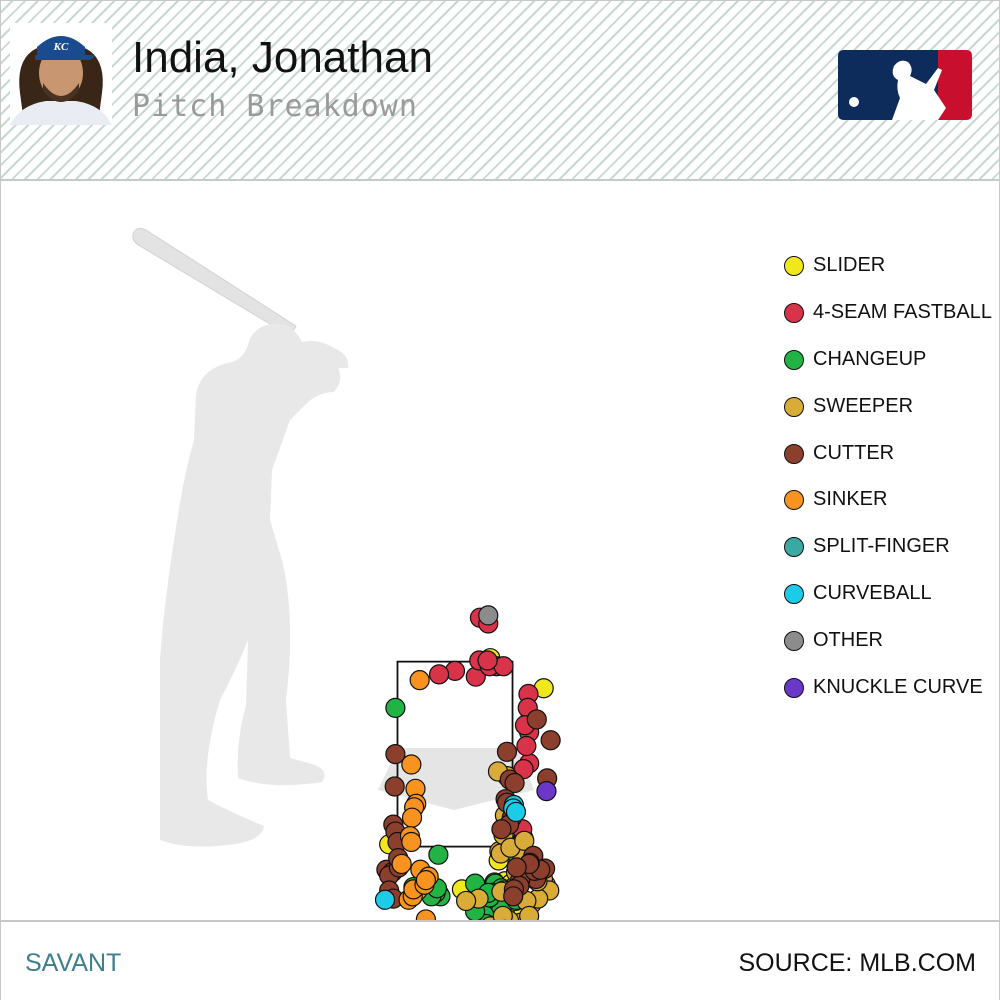 The height and width of the screenshot is (1000, 1000). What do you see at coordinates (898, 687) in the screenshot?
I see `legend-label: KNUCKLE CURVE` at bounding box center [898, 687].